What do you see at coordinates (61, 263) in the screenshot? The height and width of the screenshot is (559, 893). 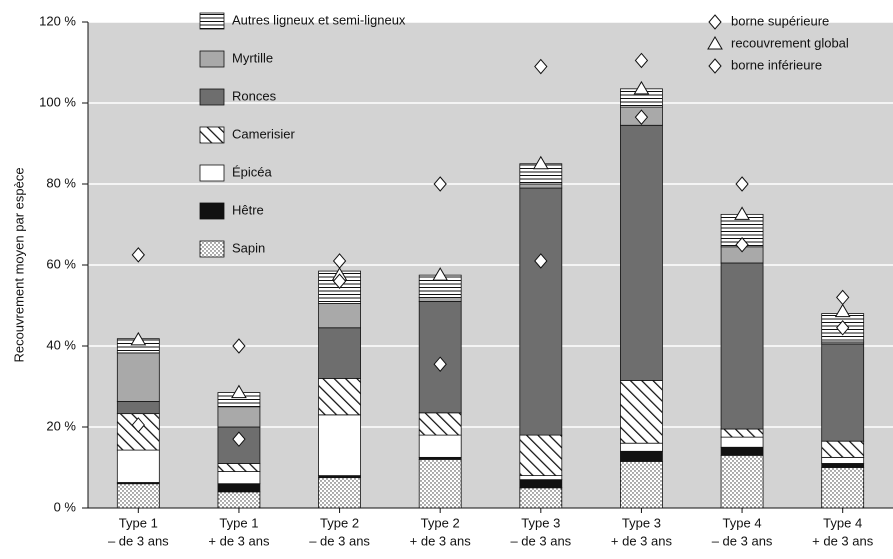 I see `y-tick-label: 60 %` at bounding box center [61, 263].